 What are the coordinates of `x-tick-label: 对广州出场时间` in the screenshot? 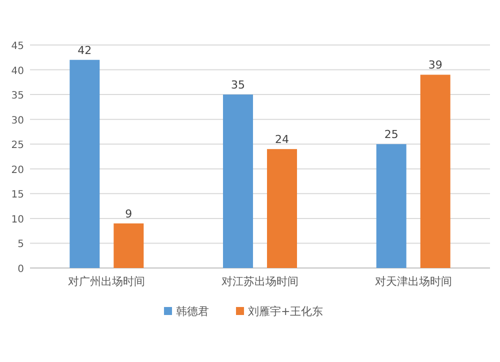 It's located at (107, 281).